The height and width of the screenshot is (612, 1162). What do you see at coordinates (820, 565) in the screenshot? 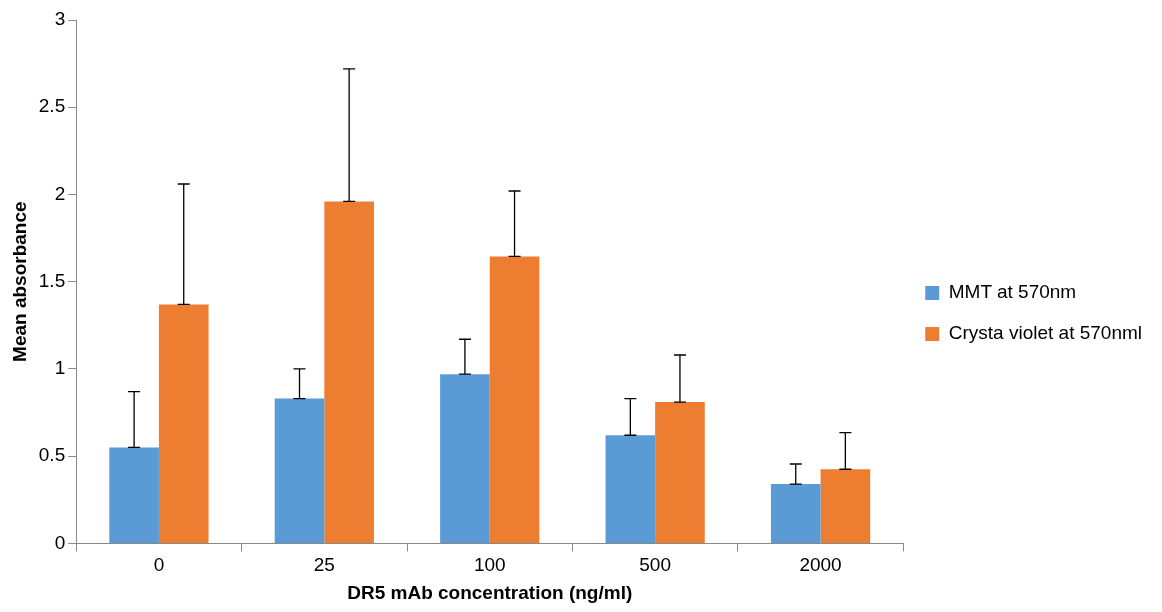
I see `x-tick-label: 2000` at bounding box center [820, 565].